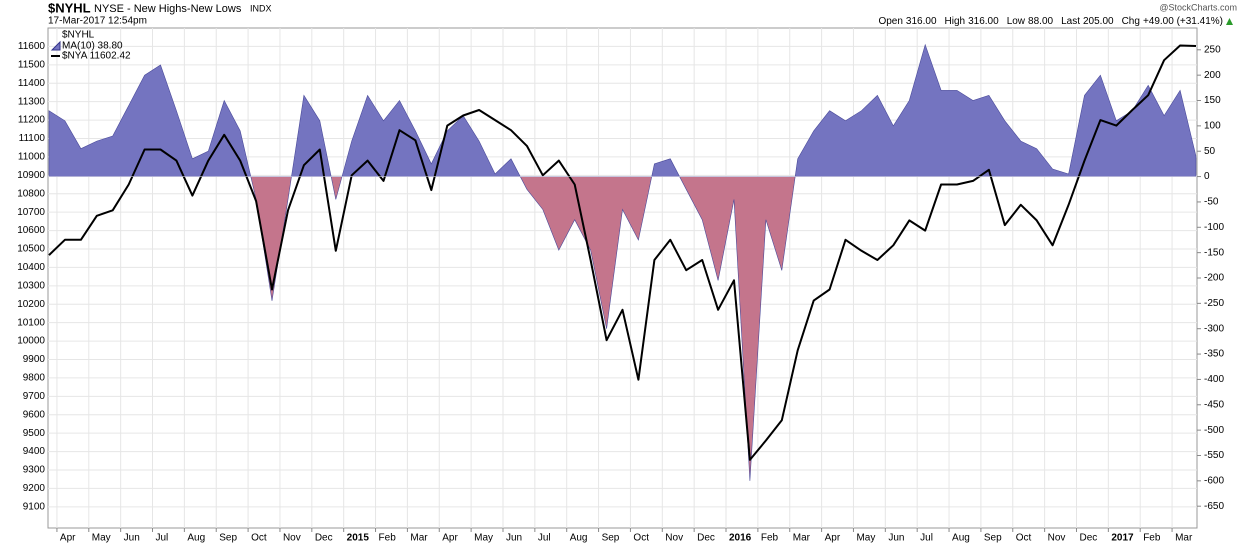  Describe the element at coordinates (55, 45) in the screenshot. I see `legend-area-icon` at that location.